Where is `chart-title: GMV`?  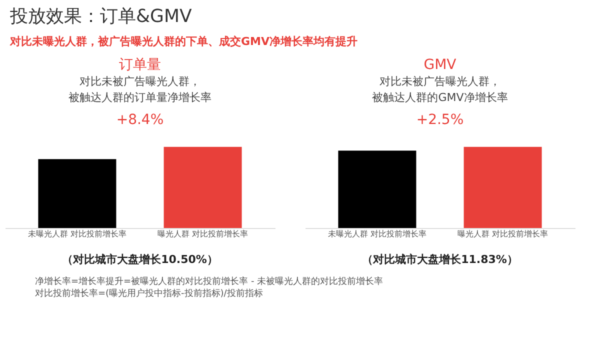 chart-title: GMV is located at coordinates (440, 65).